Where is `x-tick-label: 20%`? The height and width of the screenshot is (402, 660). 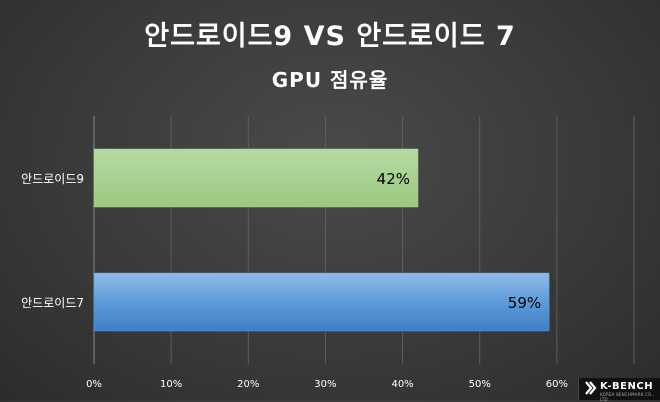 x-tick-label: 20% is located at coordinates (248, 384).